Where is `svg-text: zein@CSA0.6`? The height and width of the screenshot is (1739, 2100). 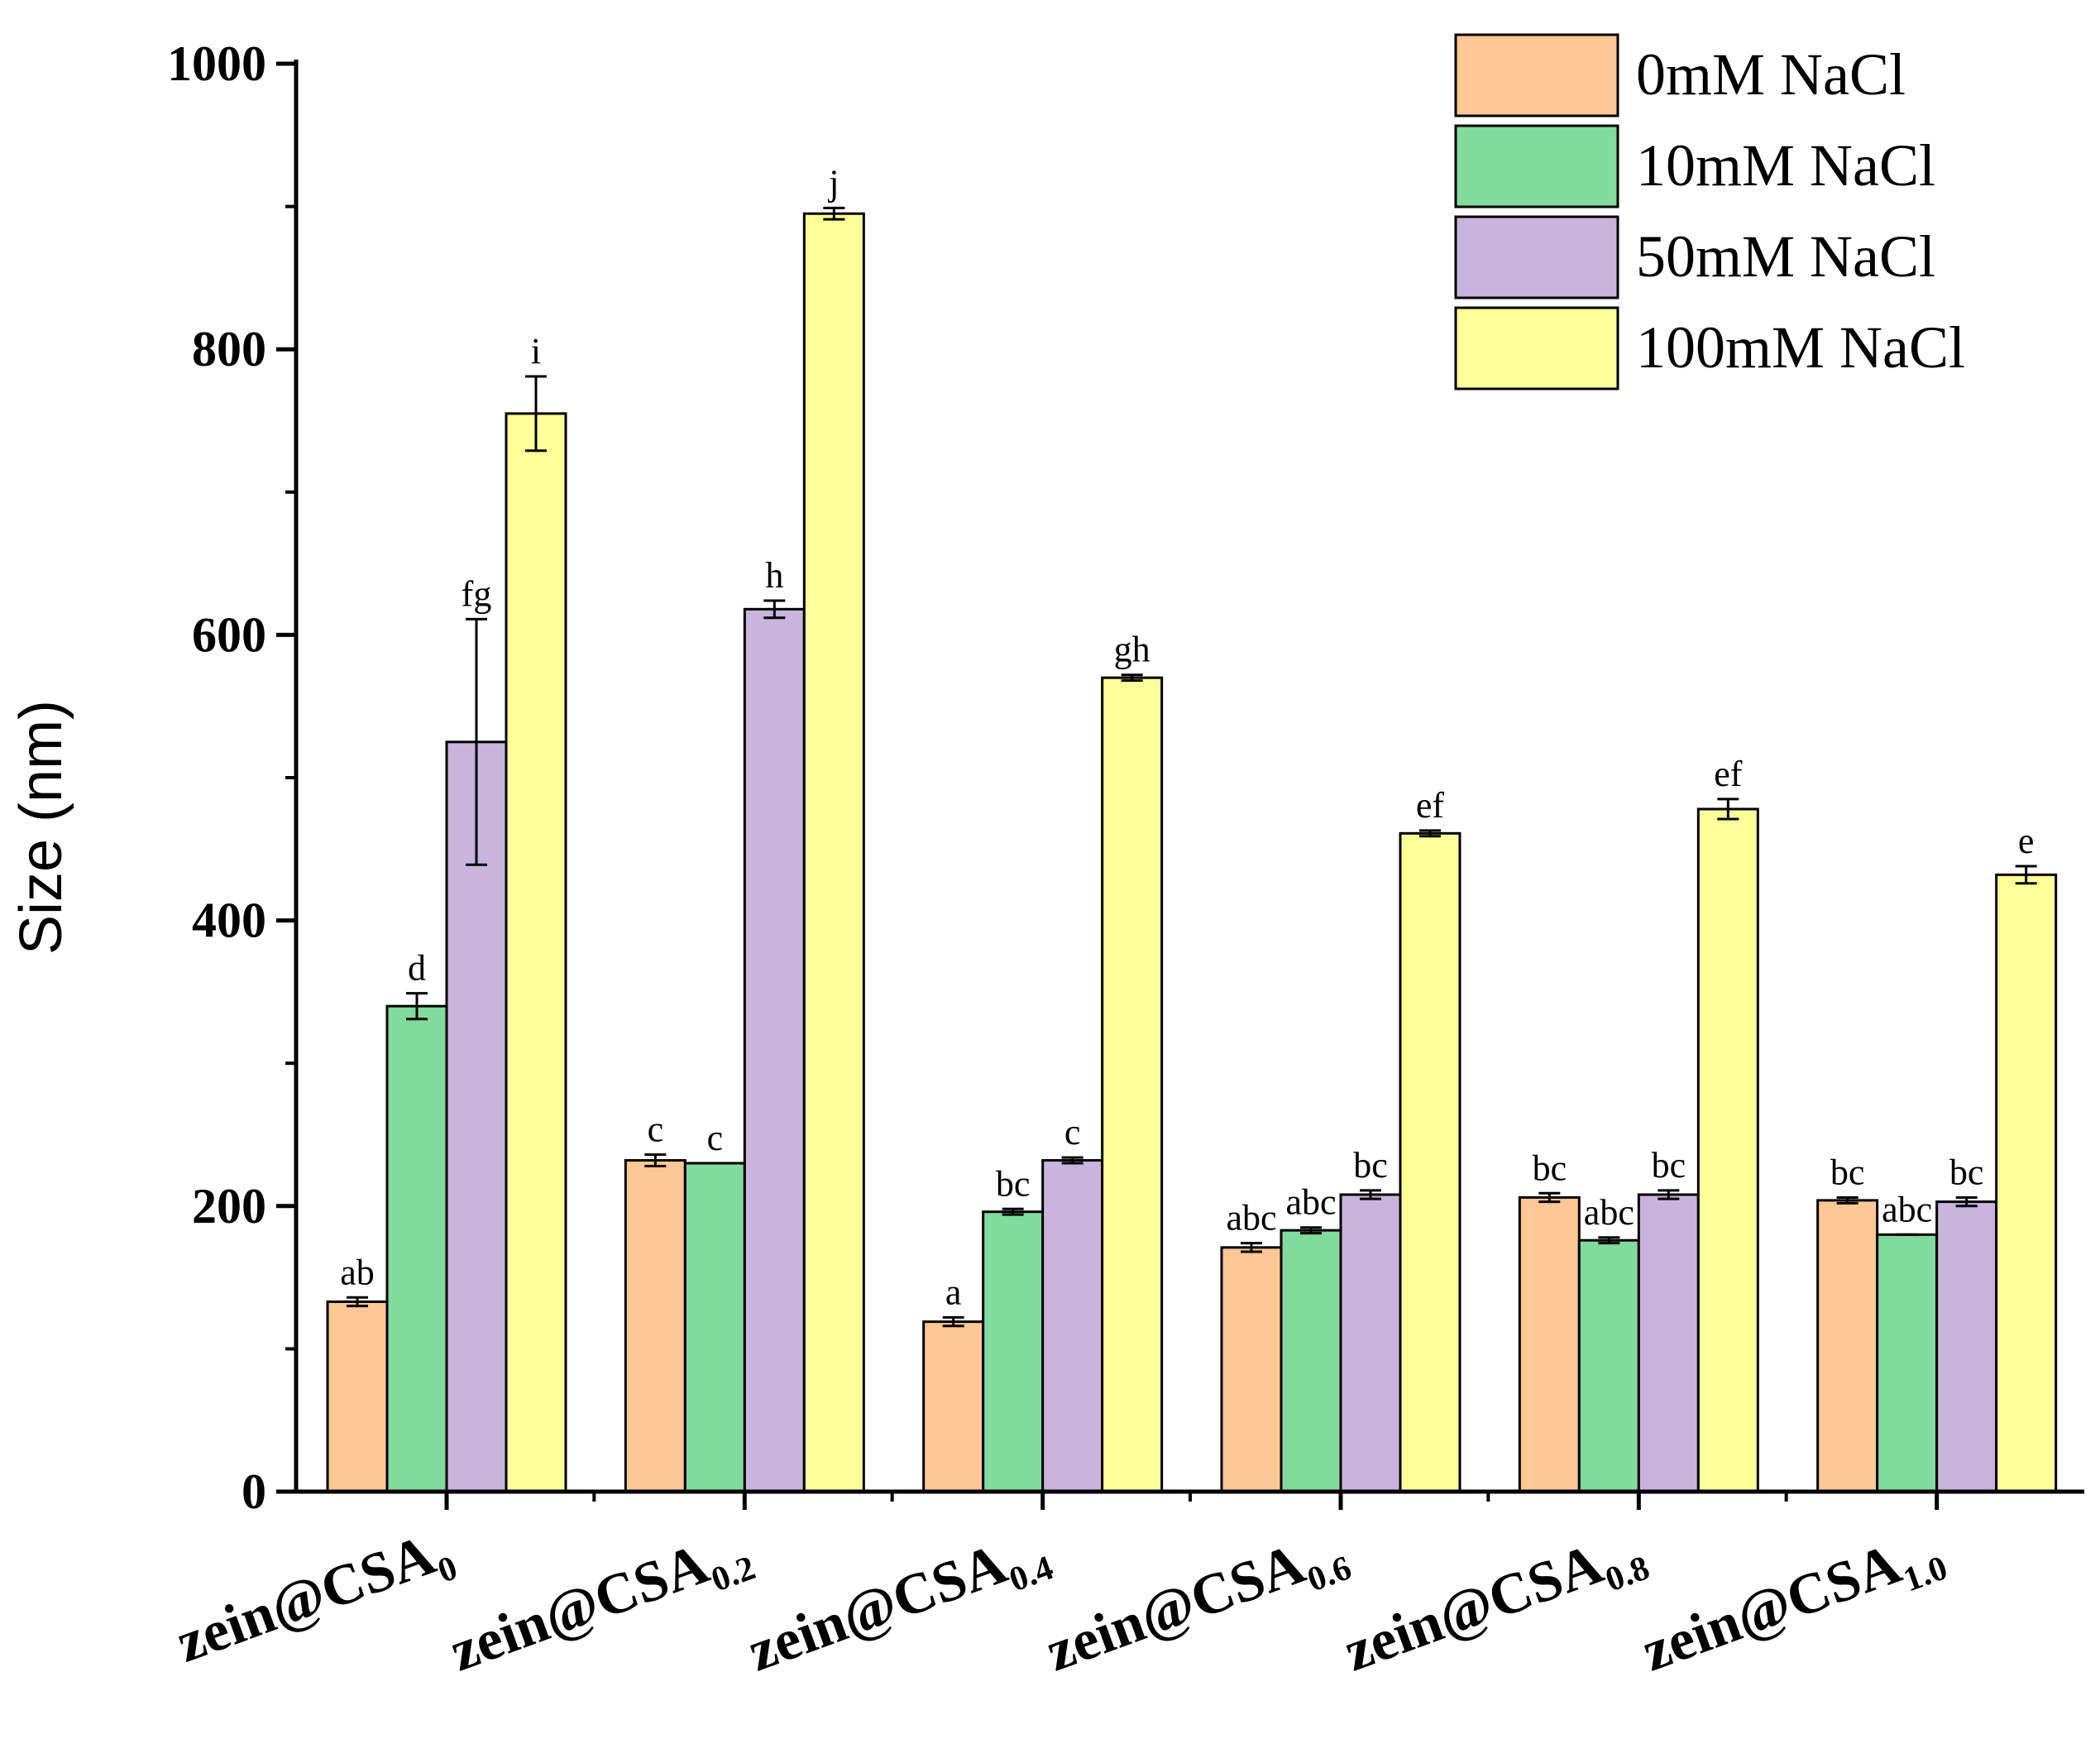 svg-text: zein@CSA0.6 is located at coordinates (1197, 1604).